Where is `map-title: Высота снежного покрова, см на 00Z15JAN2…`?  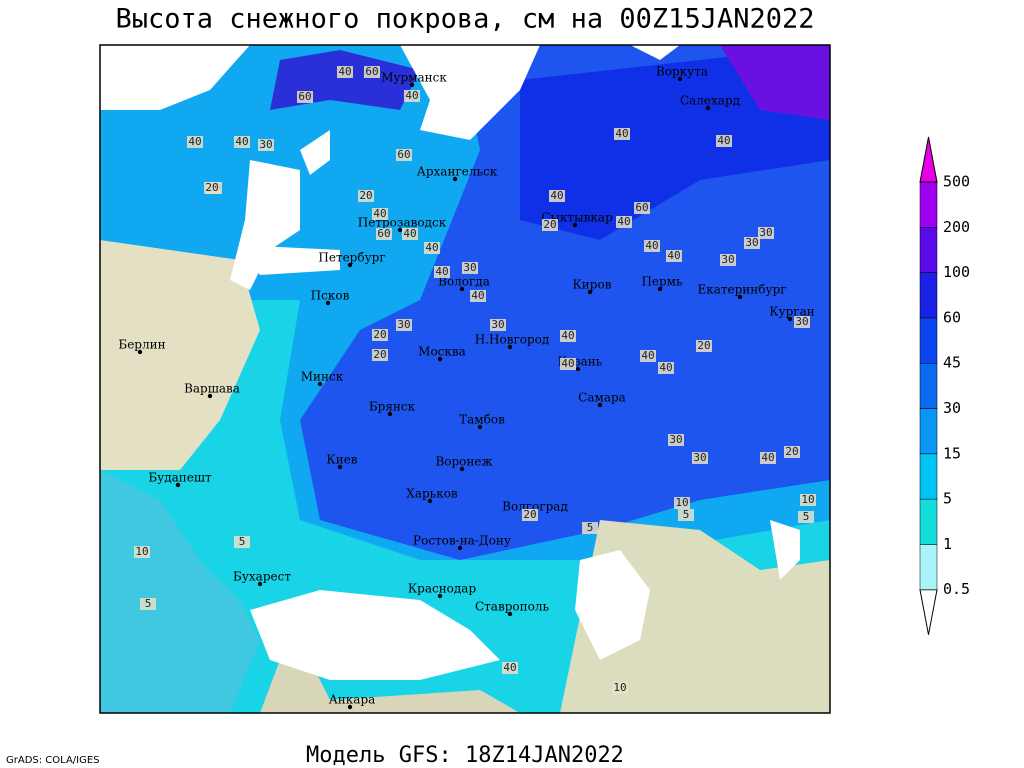 map-title: Высота снежного покрова, см на 00Z15JAN2… is located at coordinates (465, 19).